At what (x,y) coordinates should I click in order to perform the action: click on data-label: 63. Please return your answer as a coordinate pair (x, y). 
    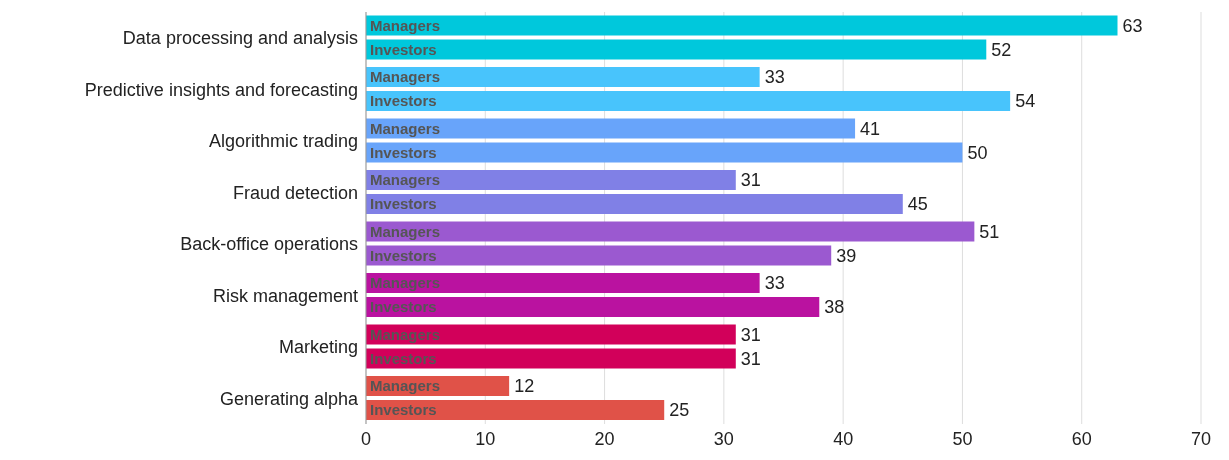
    Looking at the image, I should click on (1132, 25).